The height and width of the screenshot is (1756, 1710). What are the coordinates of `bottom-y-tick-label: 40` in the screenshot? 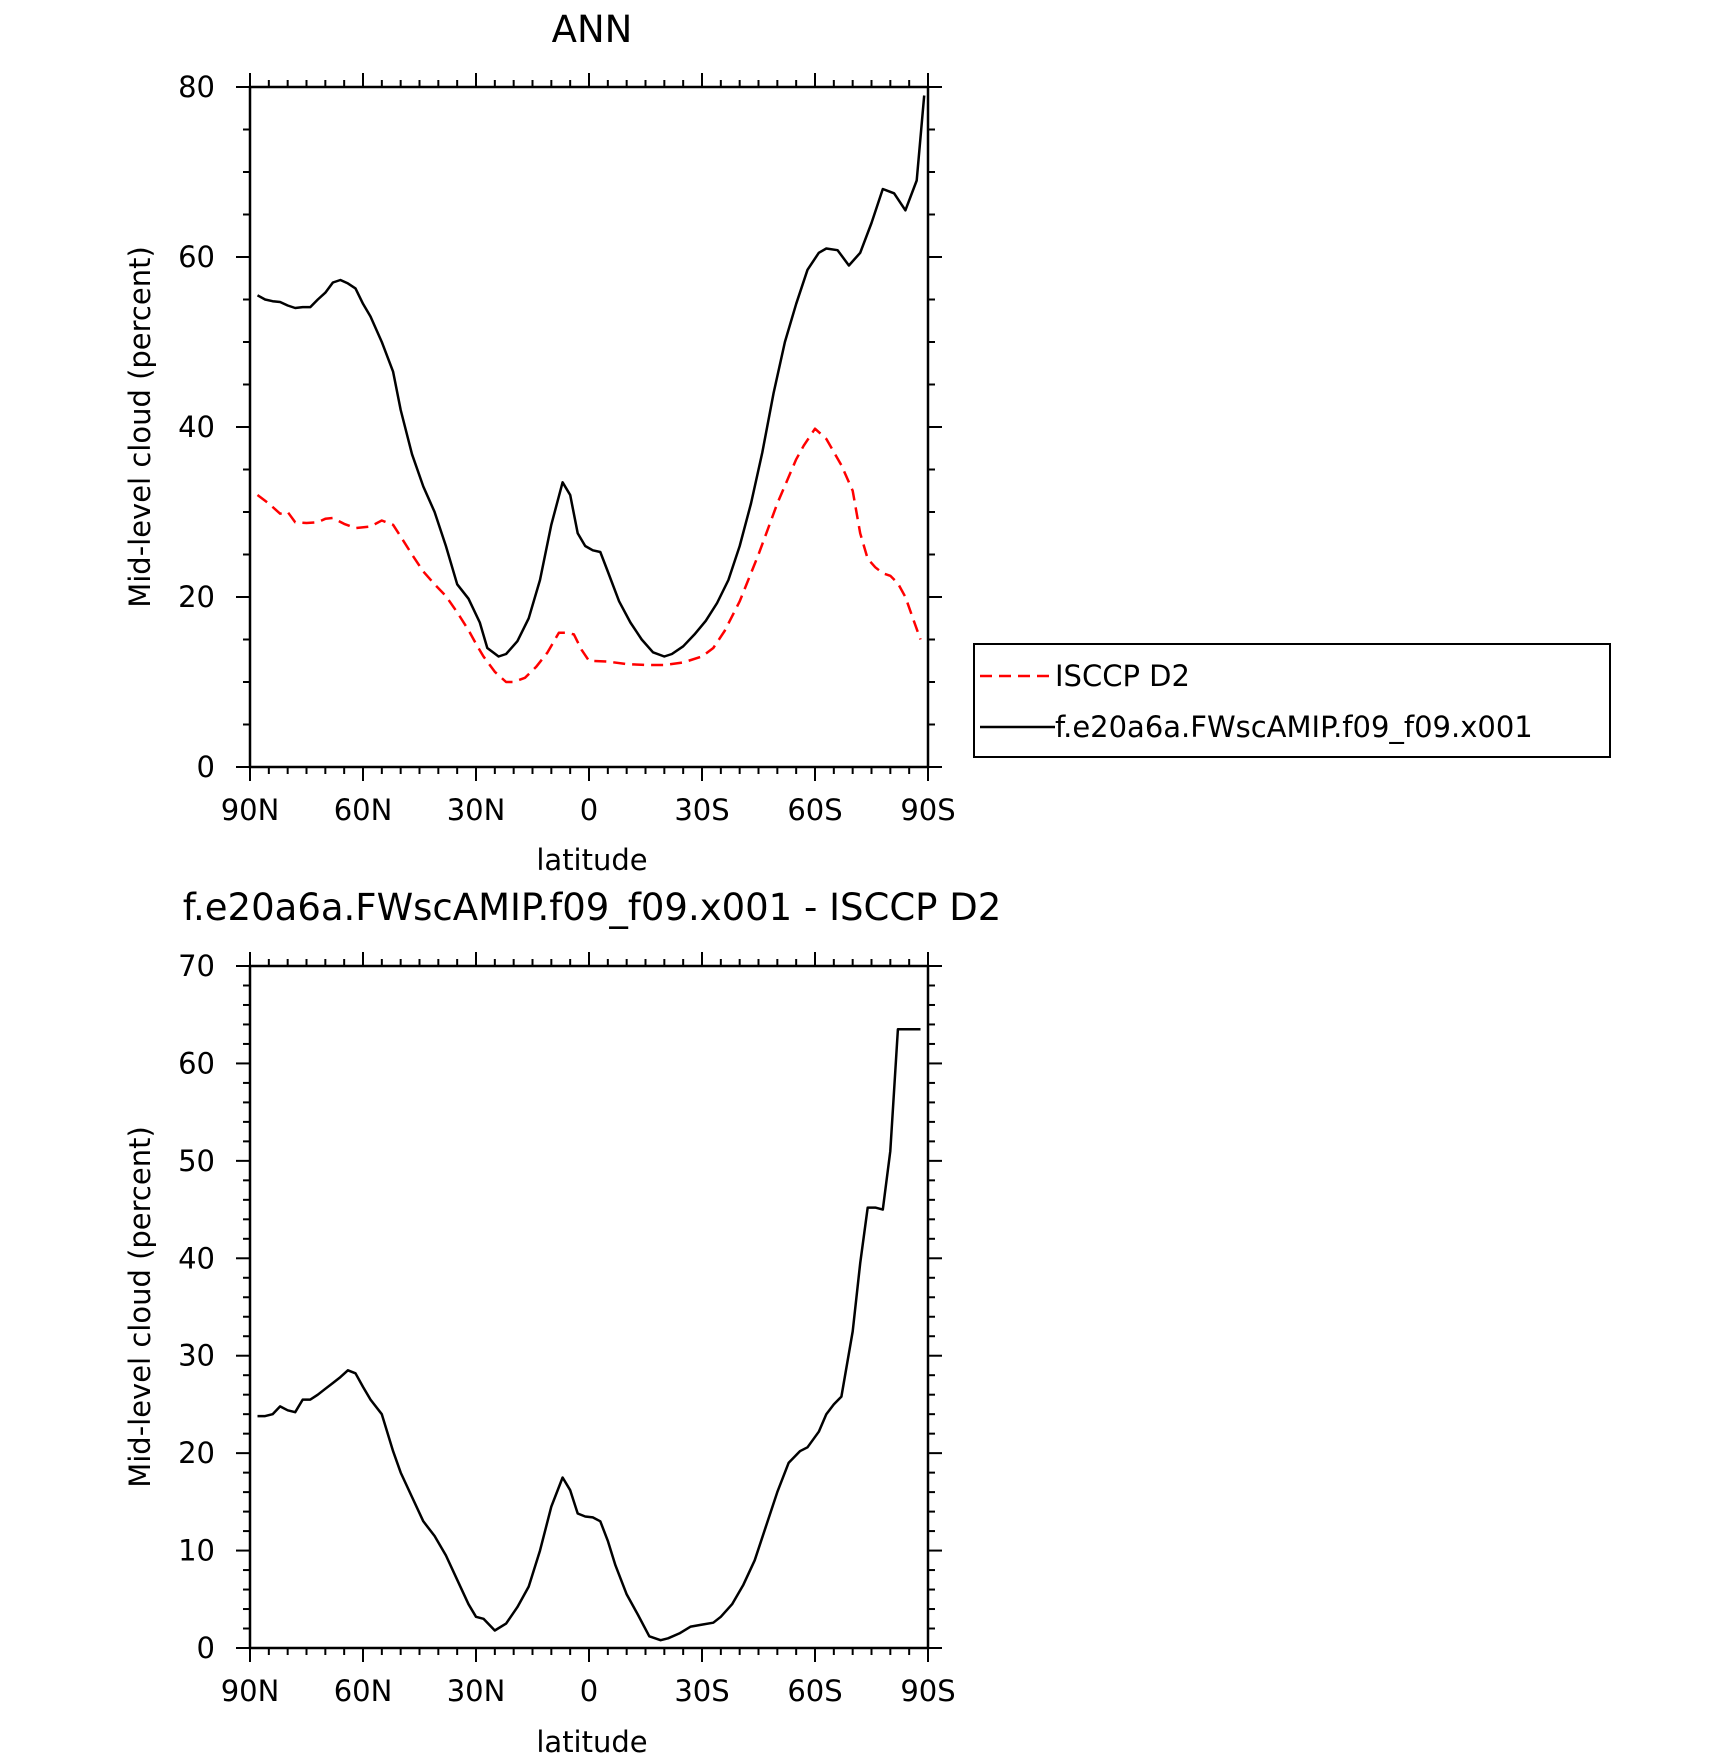 It's located at (196, 1258).